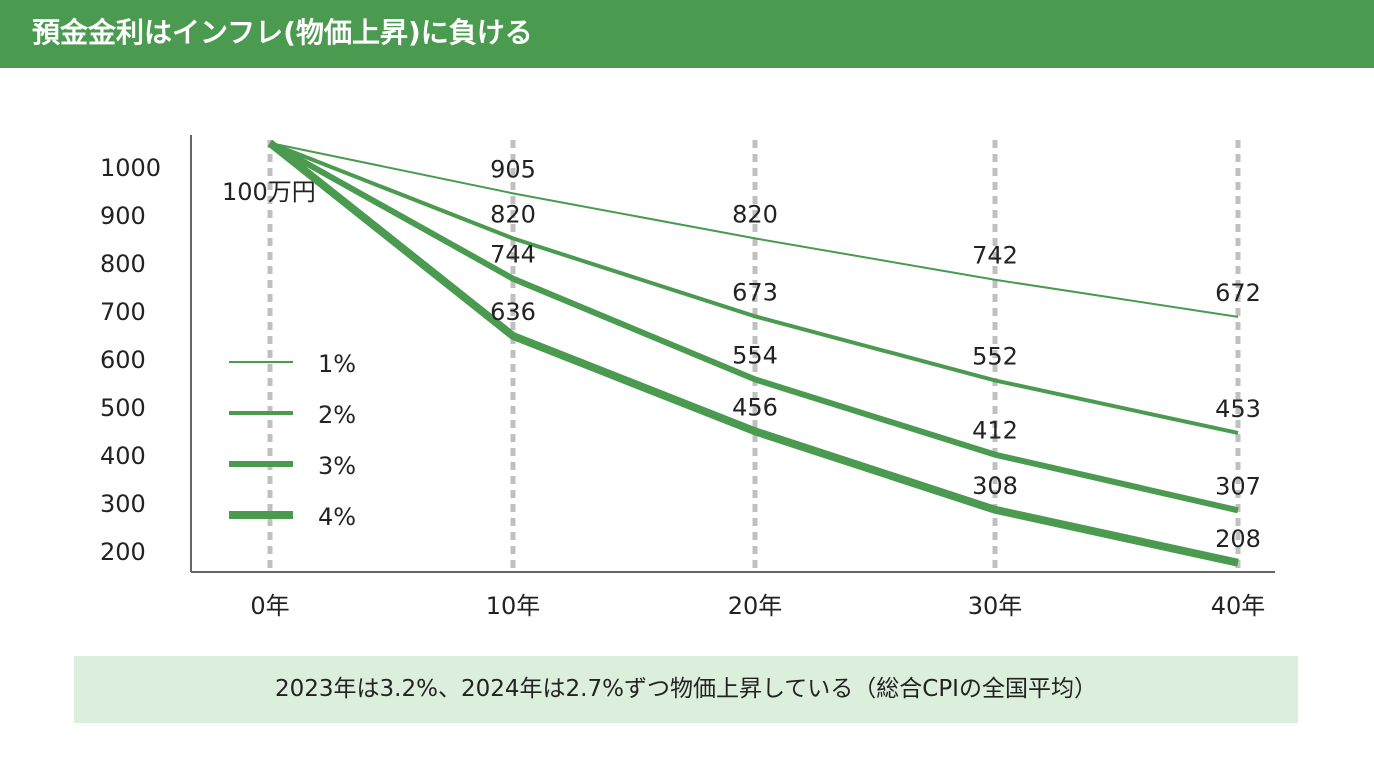 The height and width of the screenshot is (770, 1374). I want to click on data-label: 673, so click(755, 292).